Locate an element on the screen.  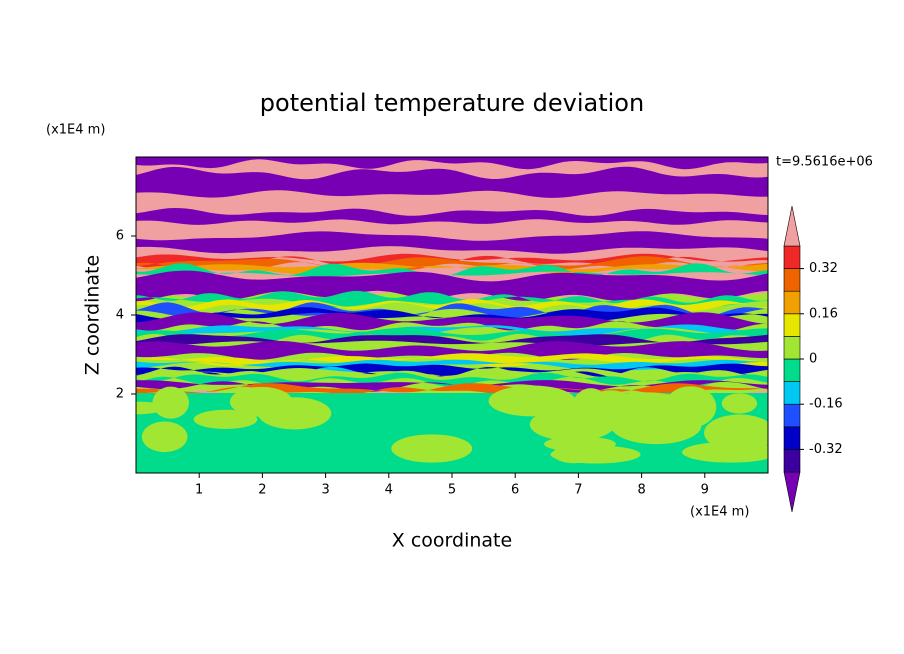
chart-title: potential temperature deviation is located at coordinates (452, 103).